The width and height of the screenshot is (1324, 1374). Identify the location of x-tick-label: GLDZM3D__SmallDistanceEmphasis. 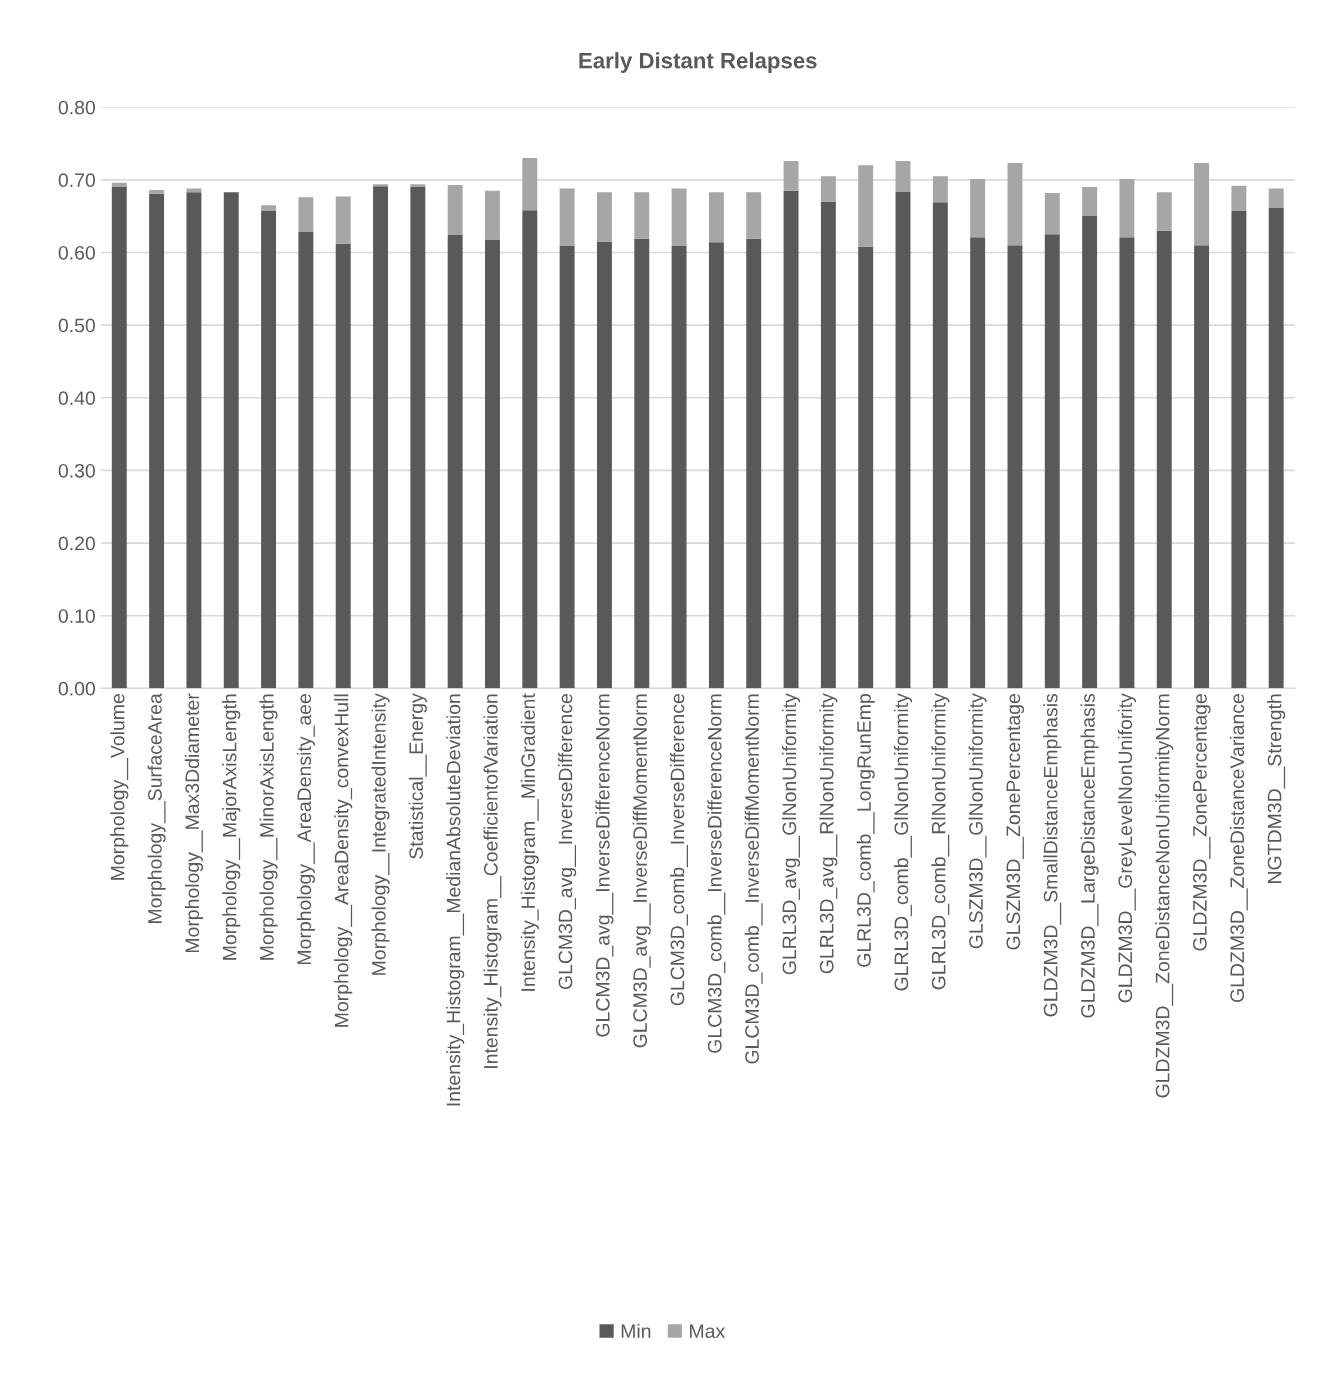
(1052, 855).